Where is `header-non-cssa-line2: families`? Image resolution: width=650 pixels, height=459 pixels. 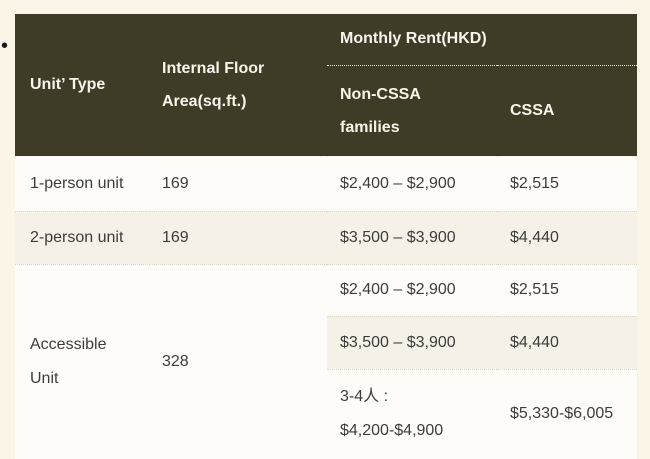 header-non-cssa-line2: families is located at coordinates (370, 127).